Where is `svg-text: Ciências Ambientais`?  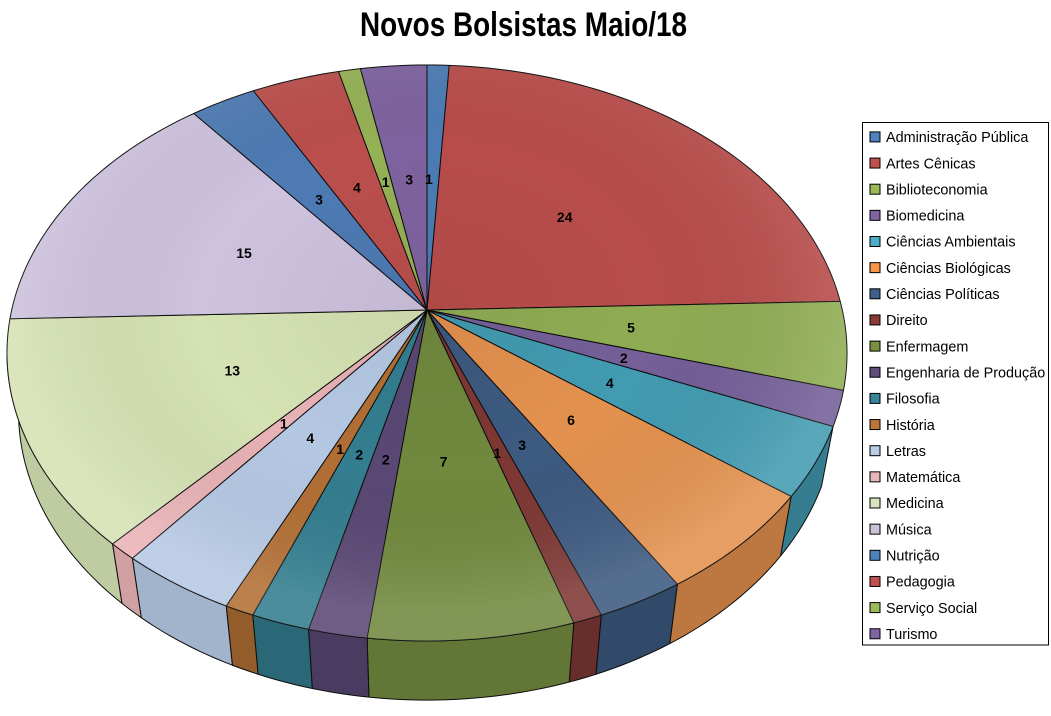 svg-text: Ciências Ambientais is located at coordinates (951, 243).